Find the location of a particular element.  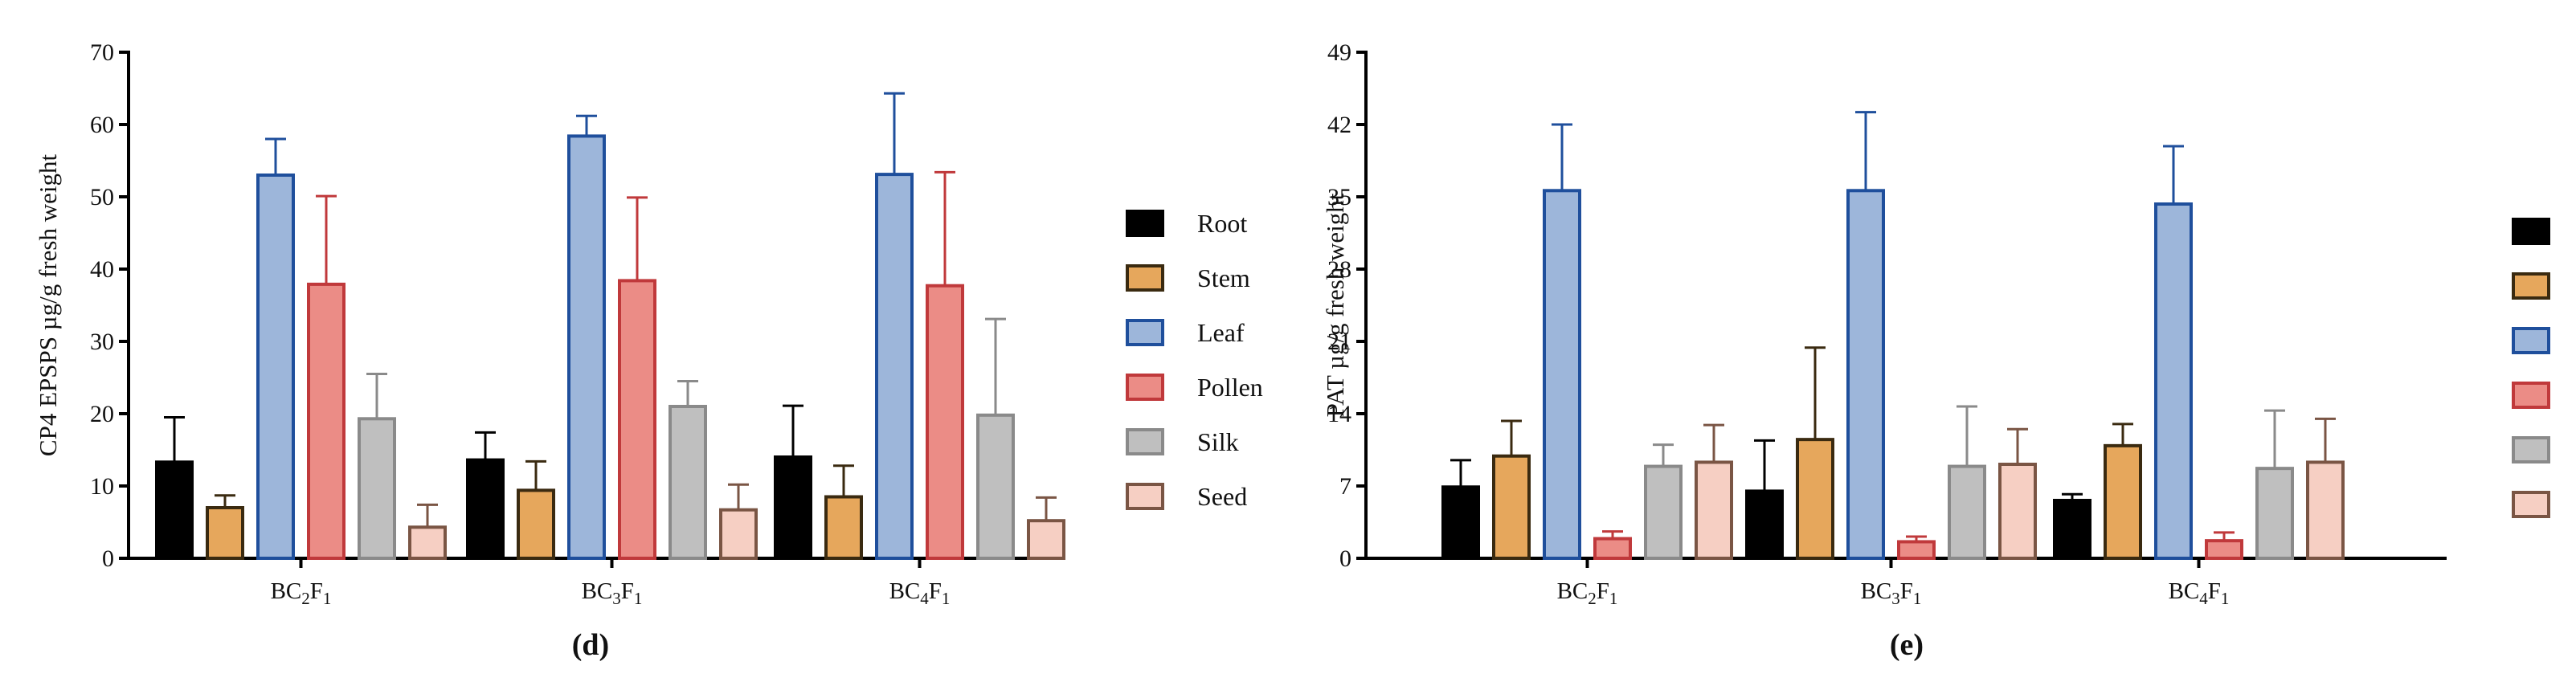

legend-label: Silk is located at coordinates (1218, 441).